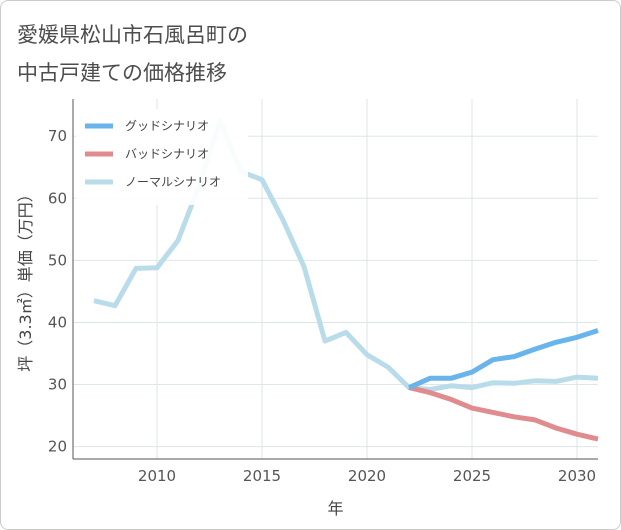  I want to click on chart-title-line-2: 中古戸建ての価格推移, so click(122, 73).